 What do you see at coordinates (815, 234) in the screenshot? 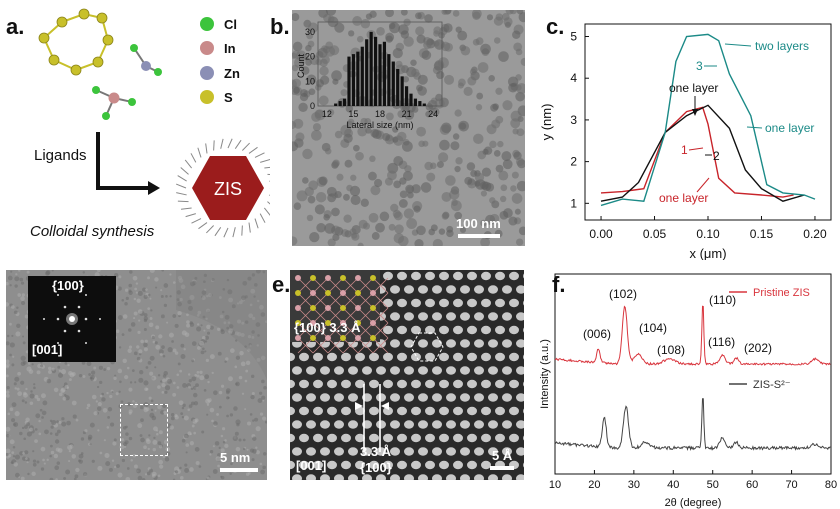
I see `c-xtick: 0.20` at bounding box center [815, 234].